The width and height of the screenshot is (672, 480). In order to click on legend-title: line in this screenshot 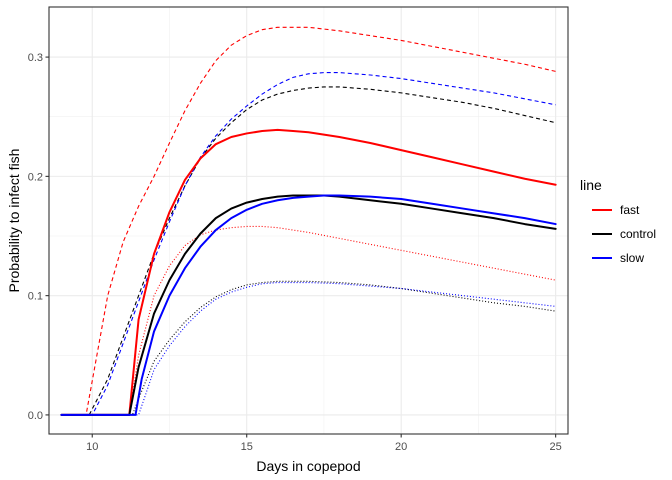, I will do `click(591, 185)`.